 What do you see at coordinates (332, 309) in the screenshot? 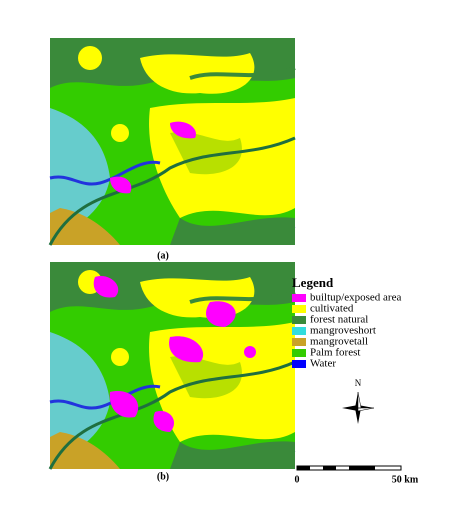
I see `legend-label: cultivated` at bounding box center [332, 309].